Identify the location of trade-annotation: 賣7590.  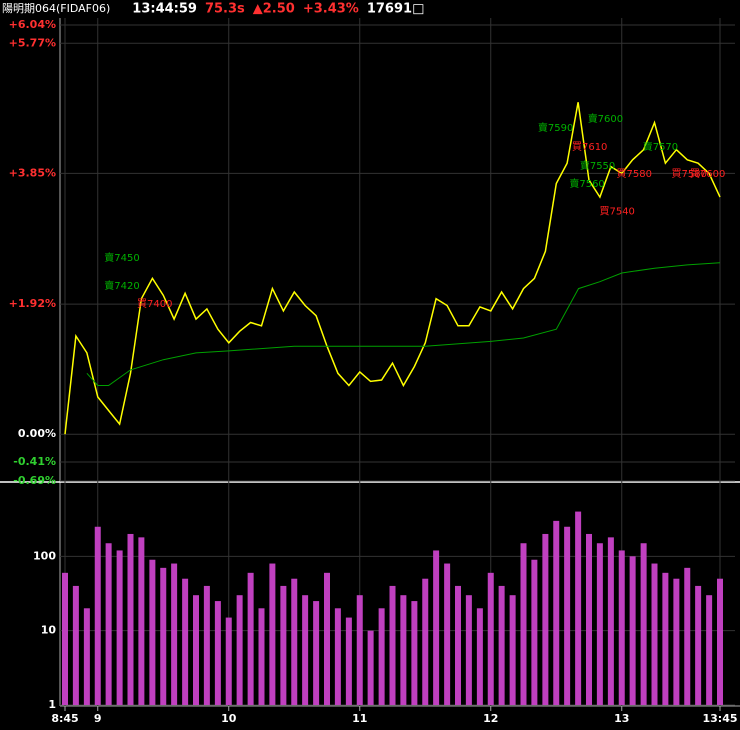
(555, 127).